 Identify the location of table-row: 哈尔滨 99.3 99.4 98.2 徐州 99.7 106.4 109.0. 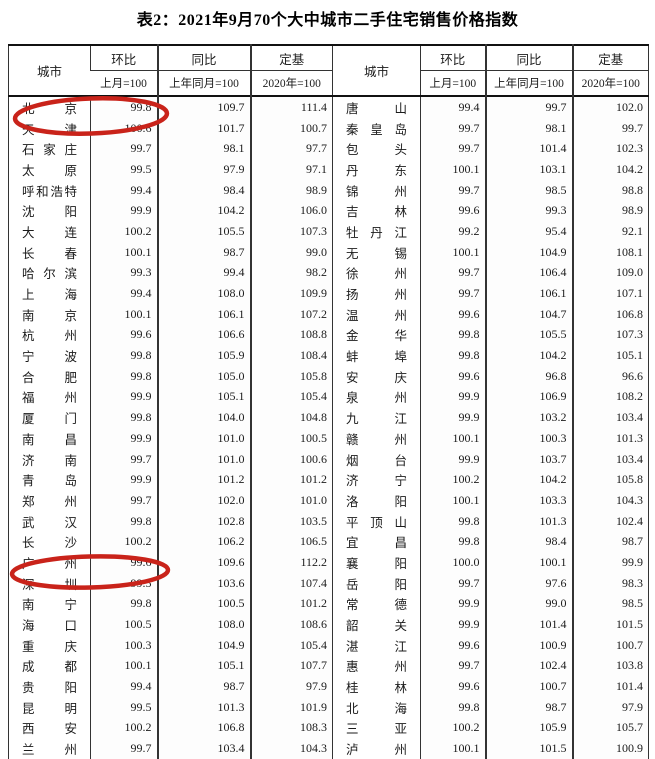
(329, 273).